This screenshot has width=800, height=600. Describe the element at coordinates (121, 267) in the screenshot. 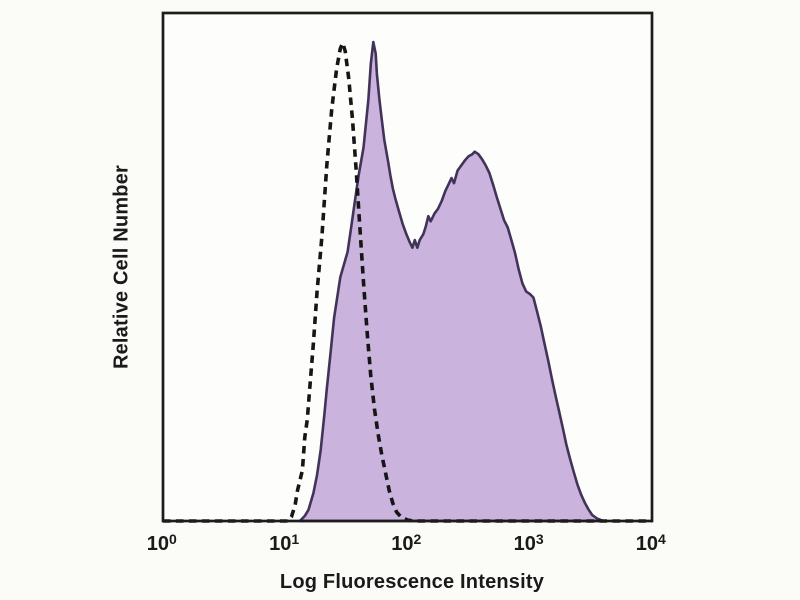

I see `y-axis-title: Relative Cell Number` at that location.